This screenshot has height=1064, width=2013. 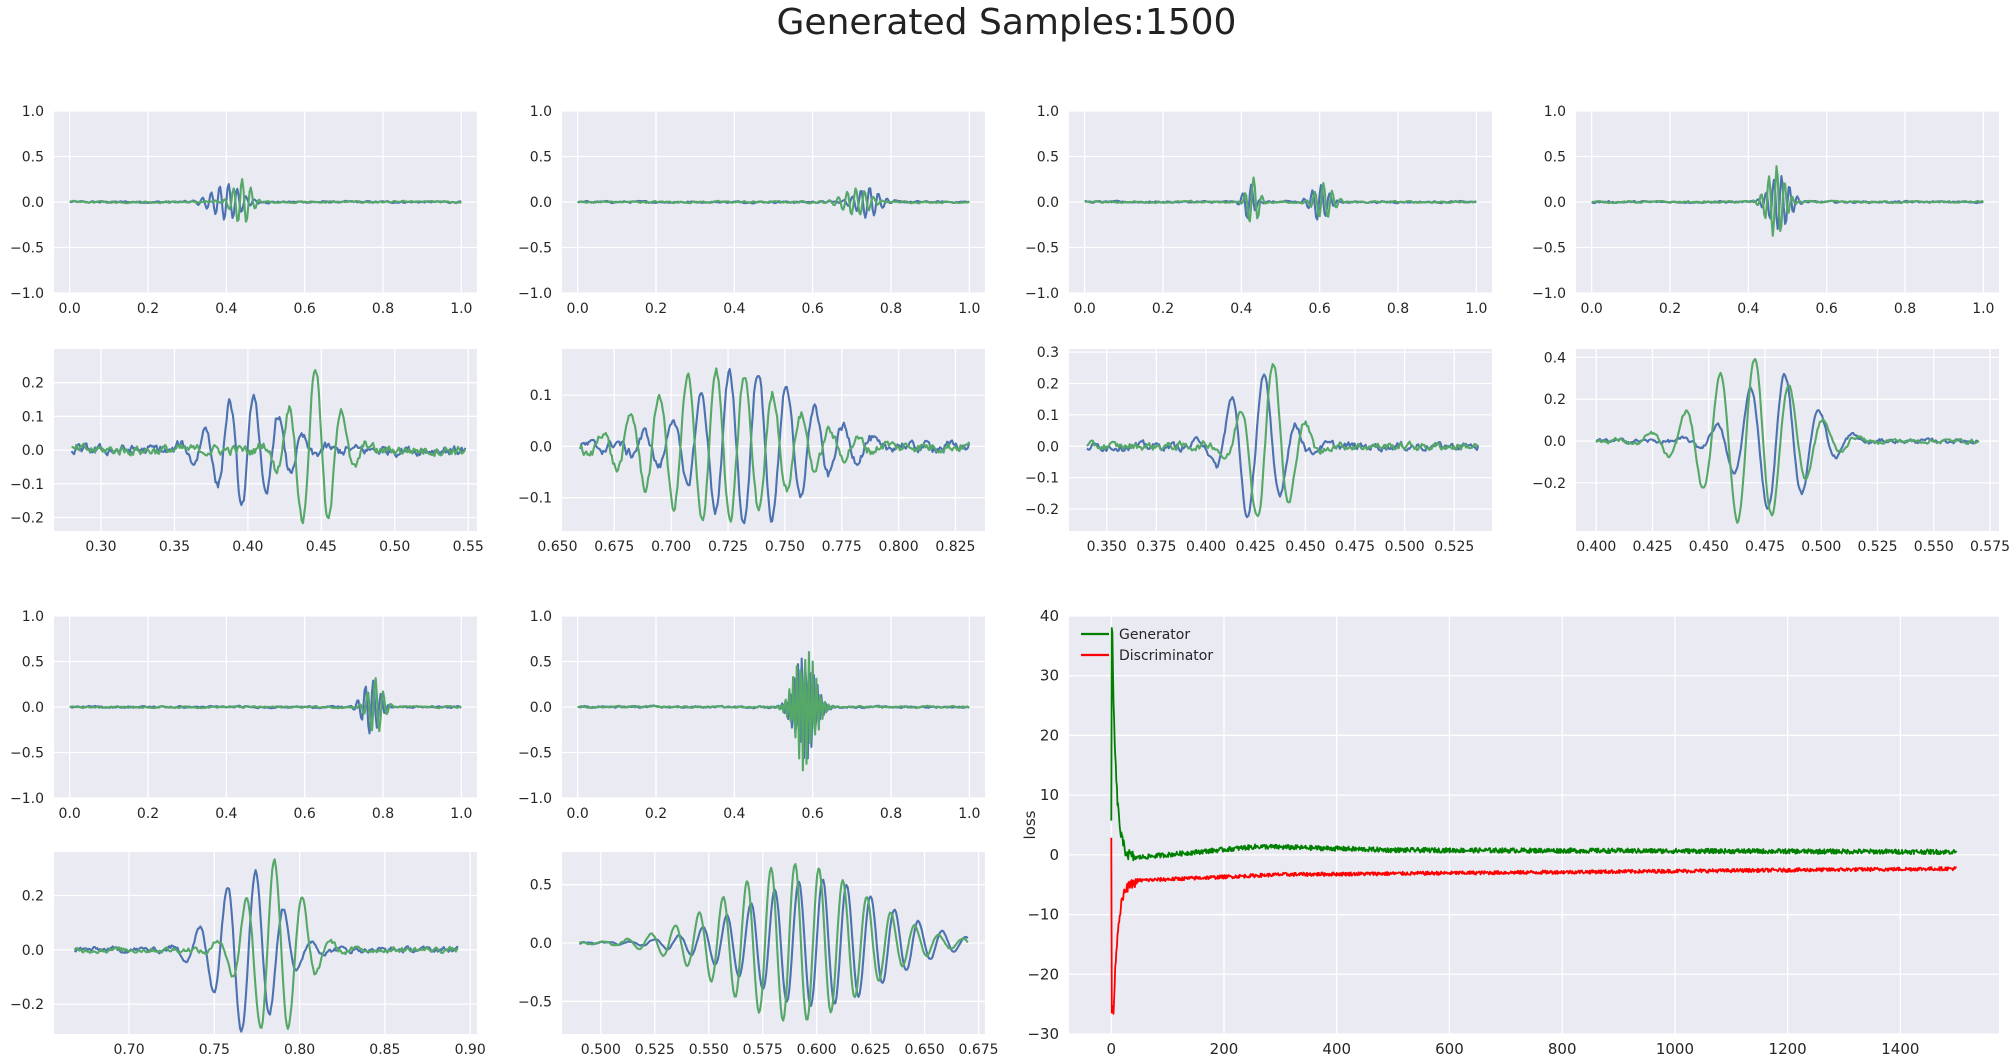 What do you see at coordinates (775, 445) in the screenshot?
I see `panel-b2-signal-green-line` at bounding box center [775, 445].